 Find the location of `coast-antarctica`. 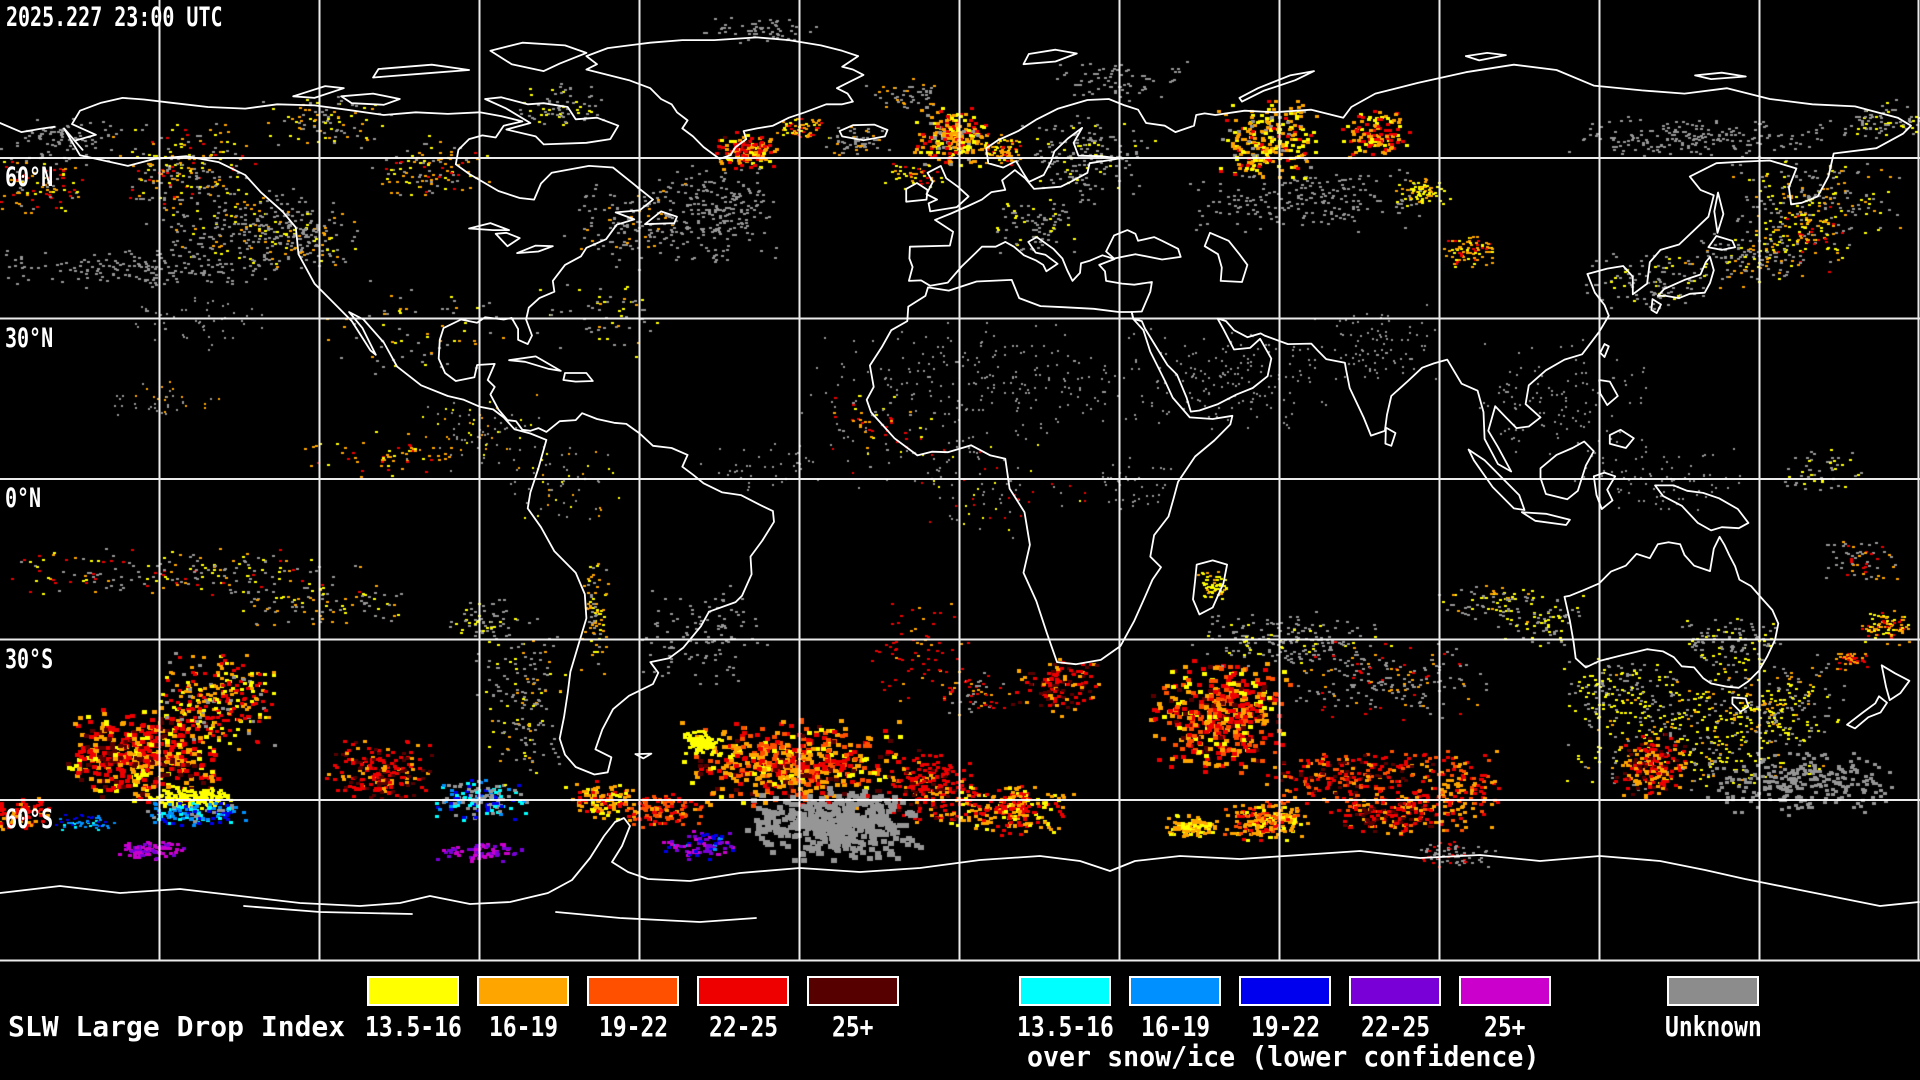

coast-antarctica is located at coordinates (960, 862).